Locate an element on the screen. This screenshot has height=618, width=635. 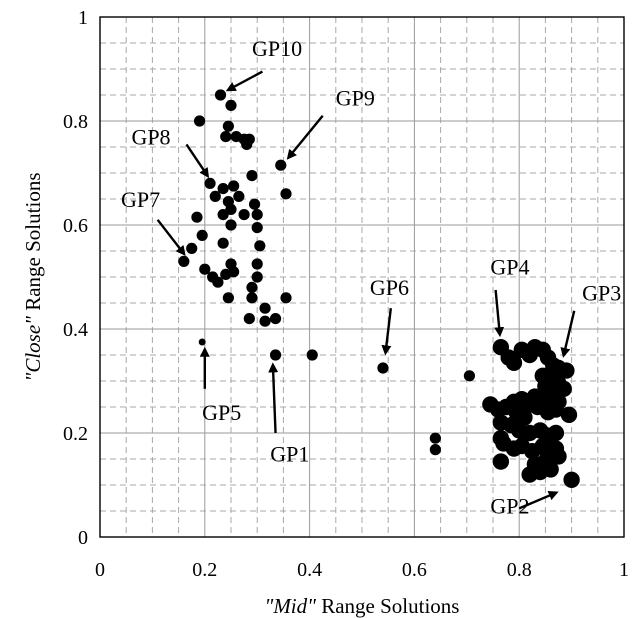
y-tick-label: 1 is located at coordinates (83, 18).